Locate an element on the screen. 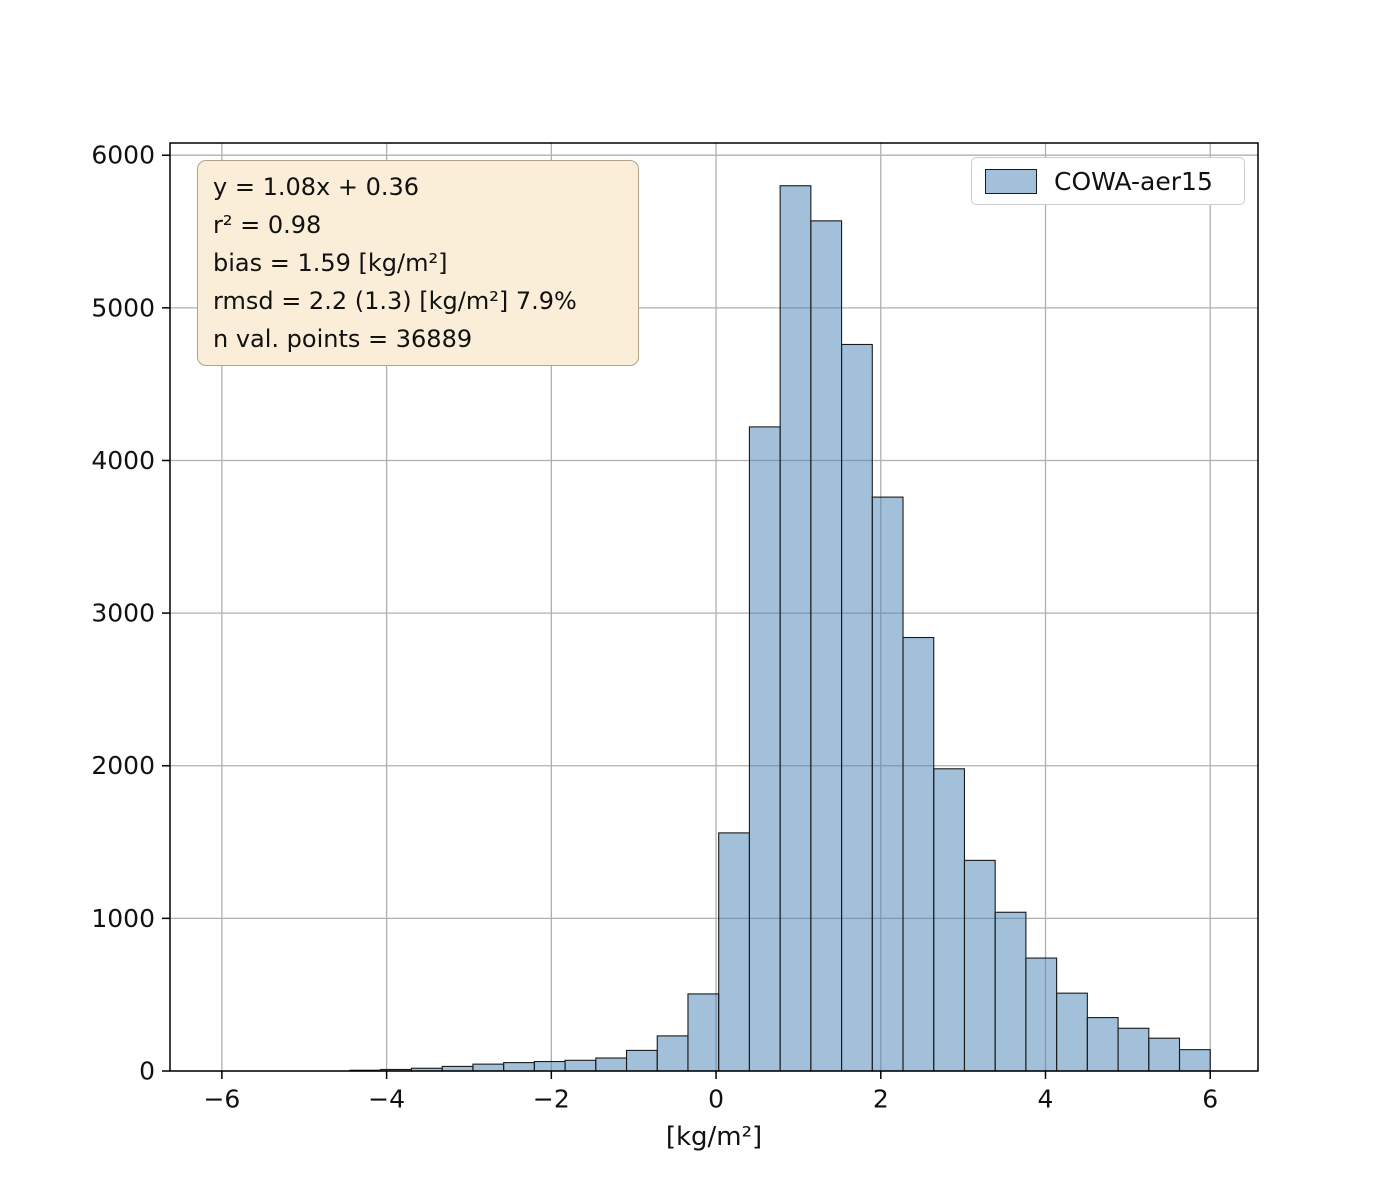  y-tick-label: 6000 is located at coordinates (123, 155).